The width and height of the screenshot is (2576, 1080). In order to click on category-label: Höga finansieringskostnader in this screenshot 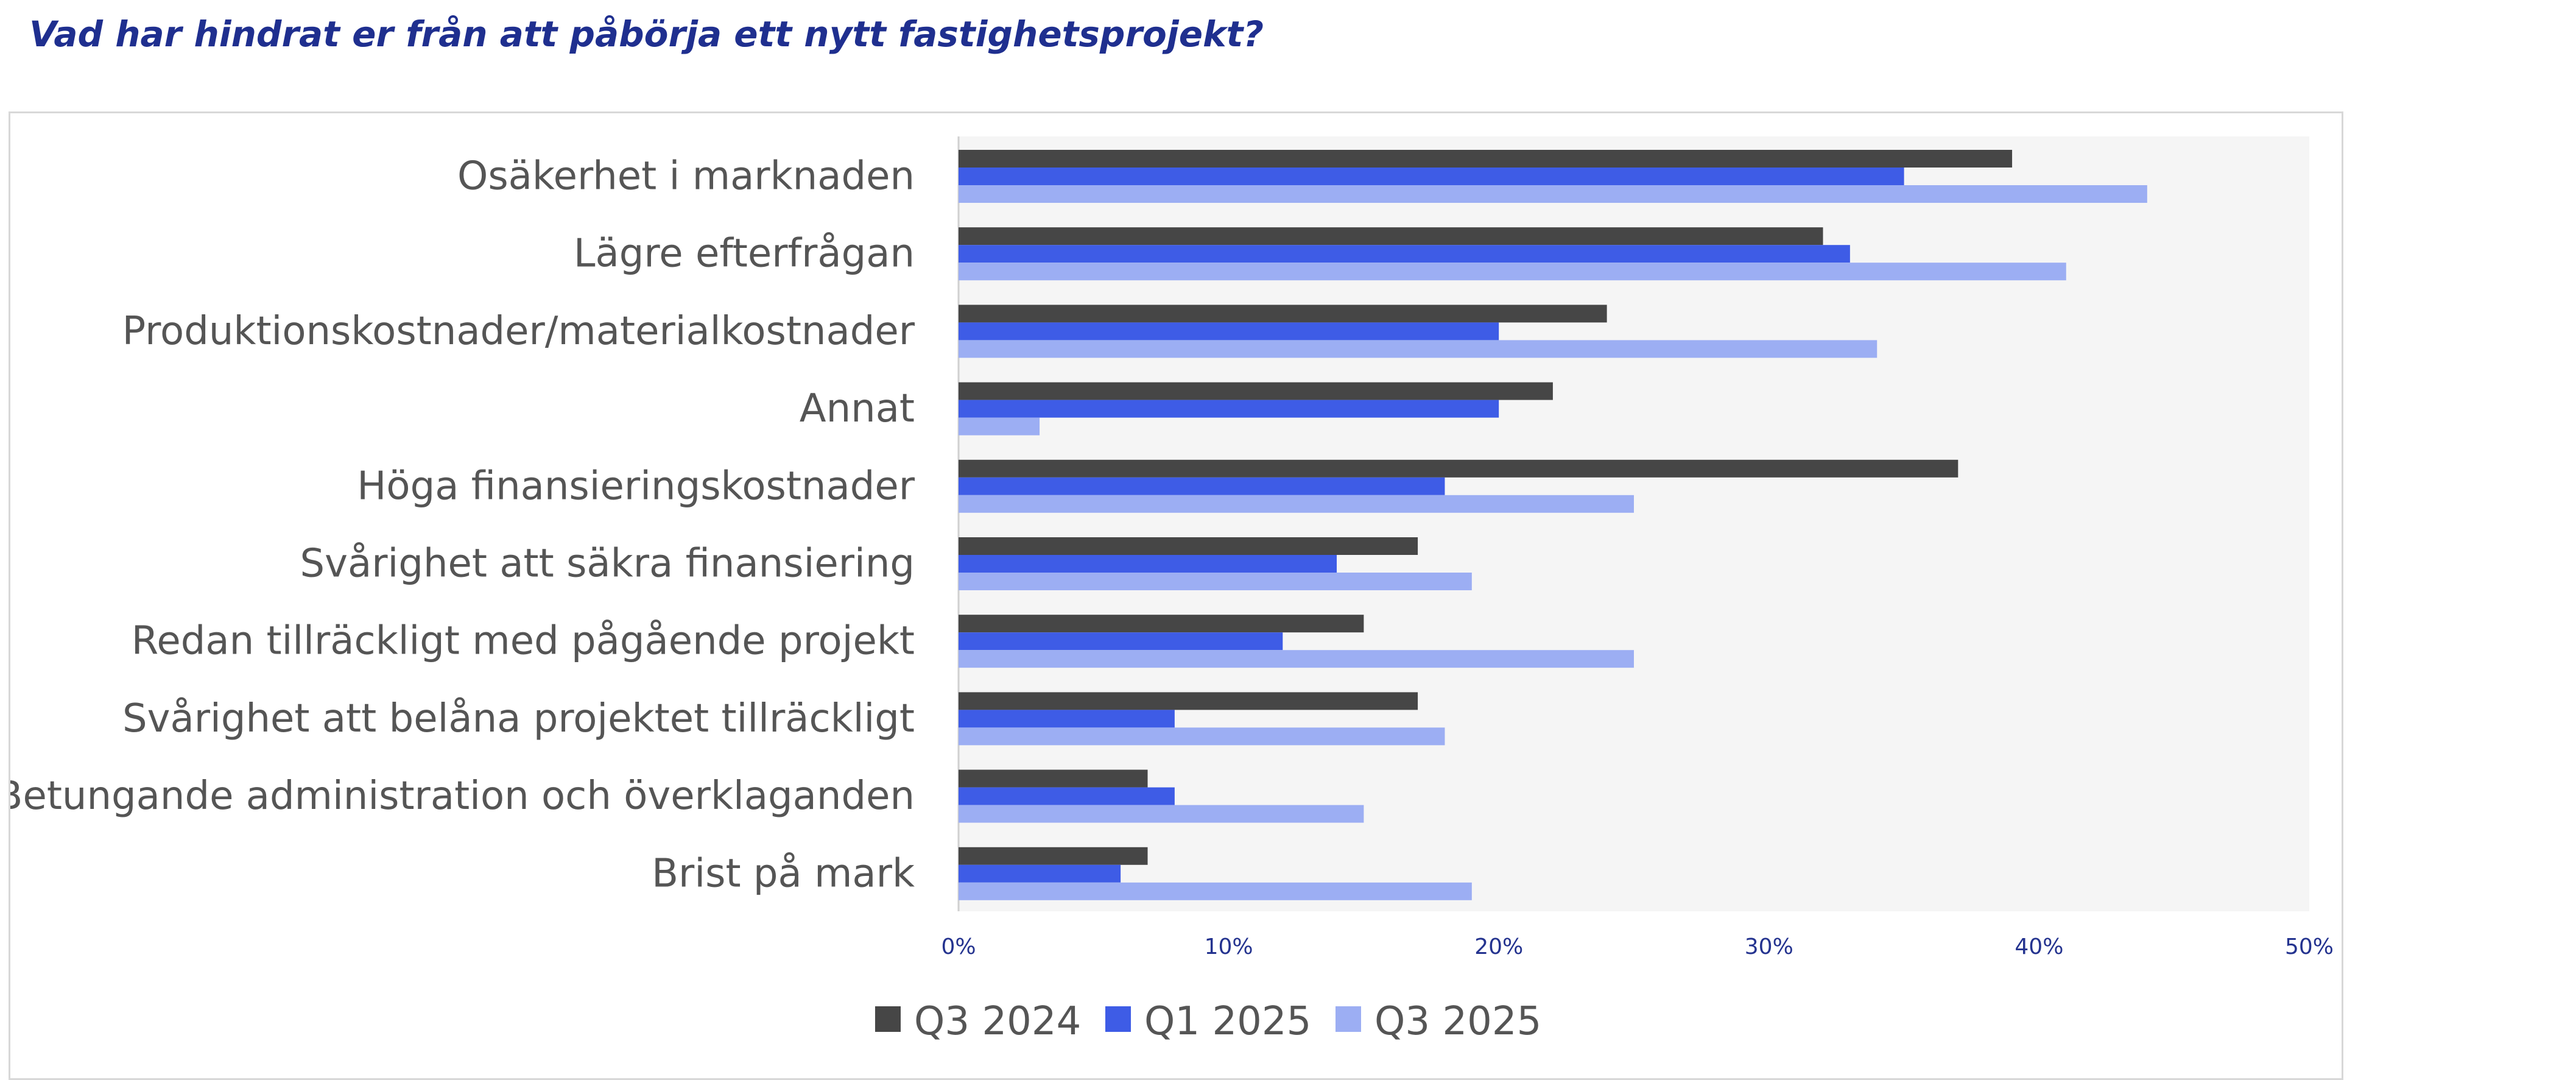, I will do `click(636, 487)`.